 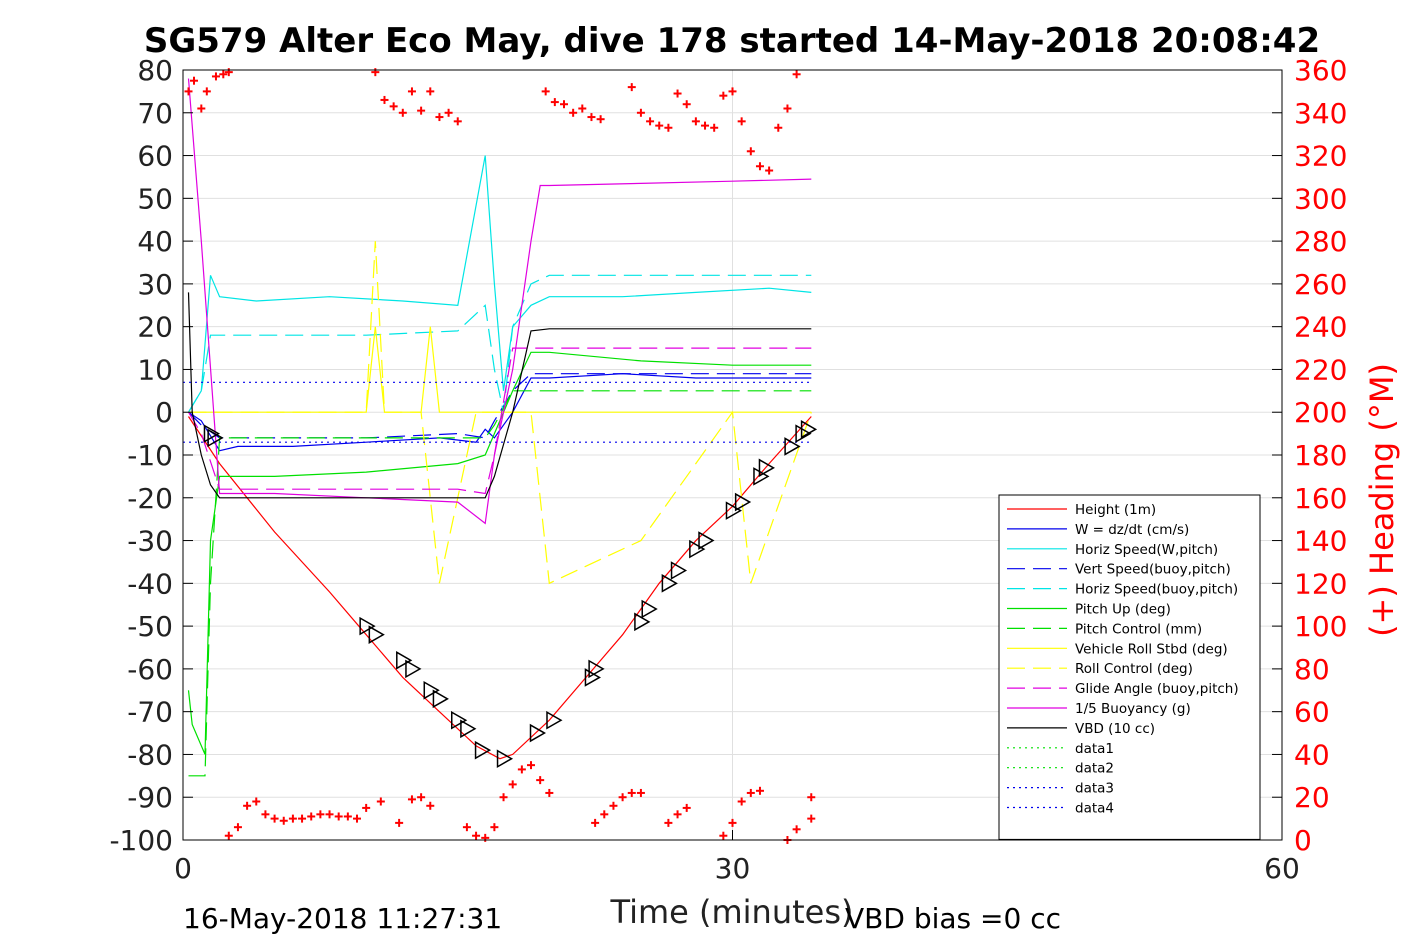 What do you see at coordinates (1146, 550) in the screenshot?
I see `legend-label: Horiz Speed(W,pitch)` at bounding box center [1146, 550].